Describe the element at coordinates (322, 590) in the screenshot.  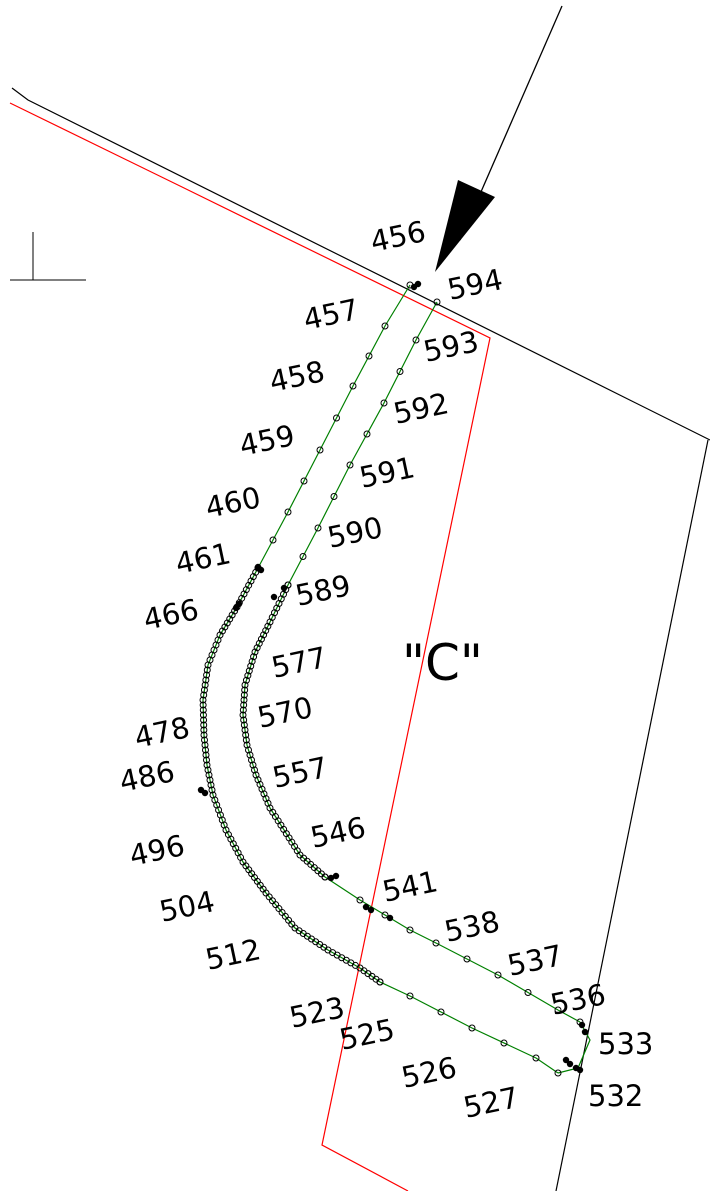
I see `point-label: 589` at that location.